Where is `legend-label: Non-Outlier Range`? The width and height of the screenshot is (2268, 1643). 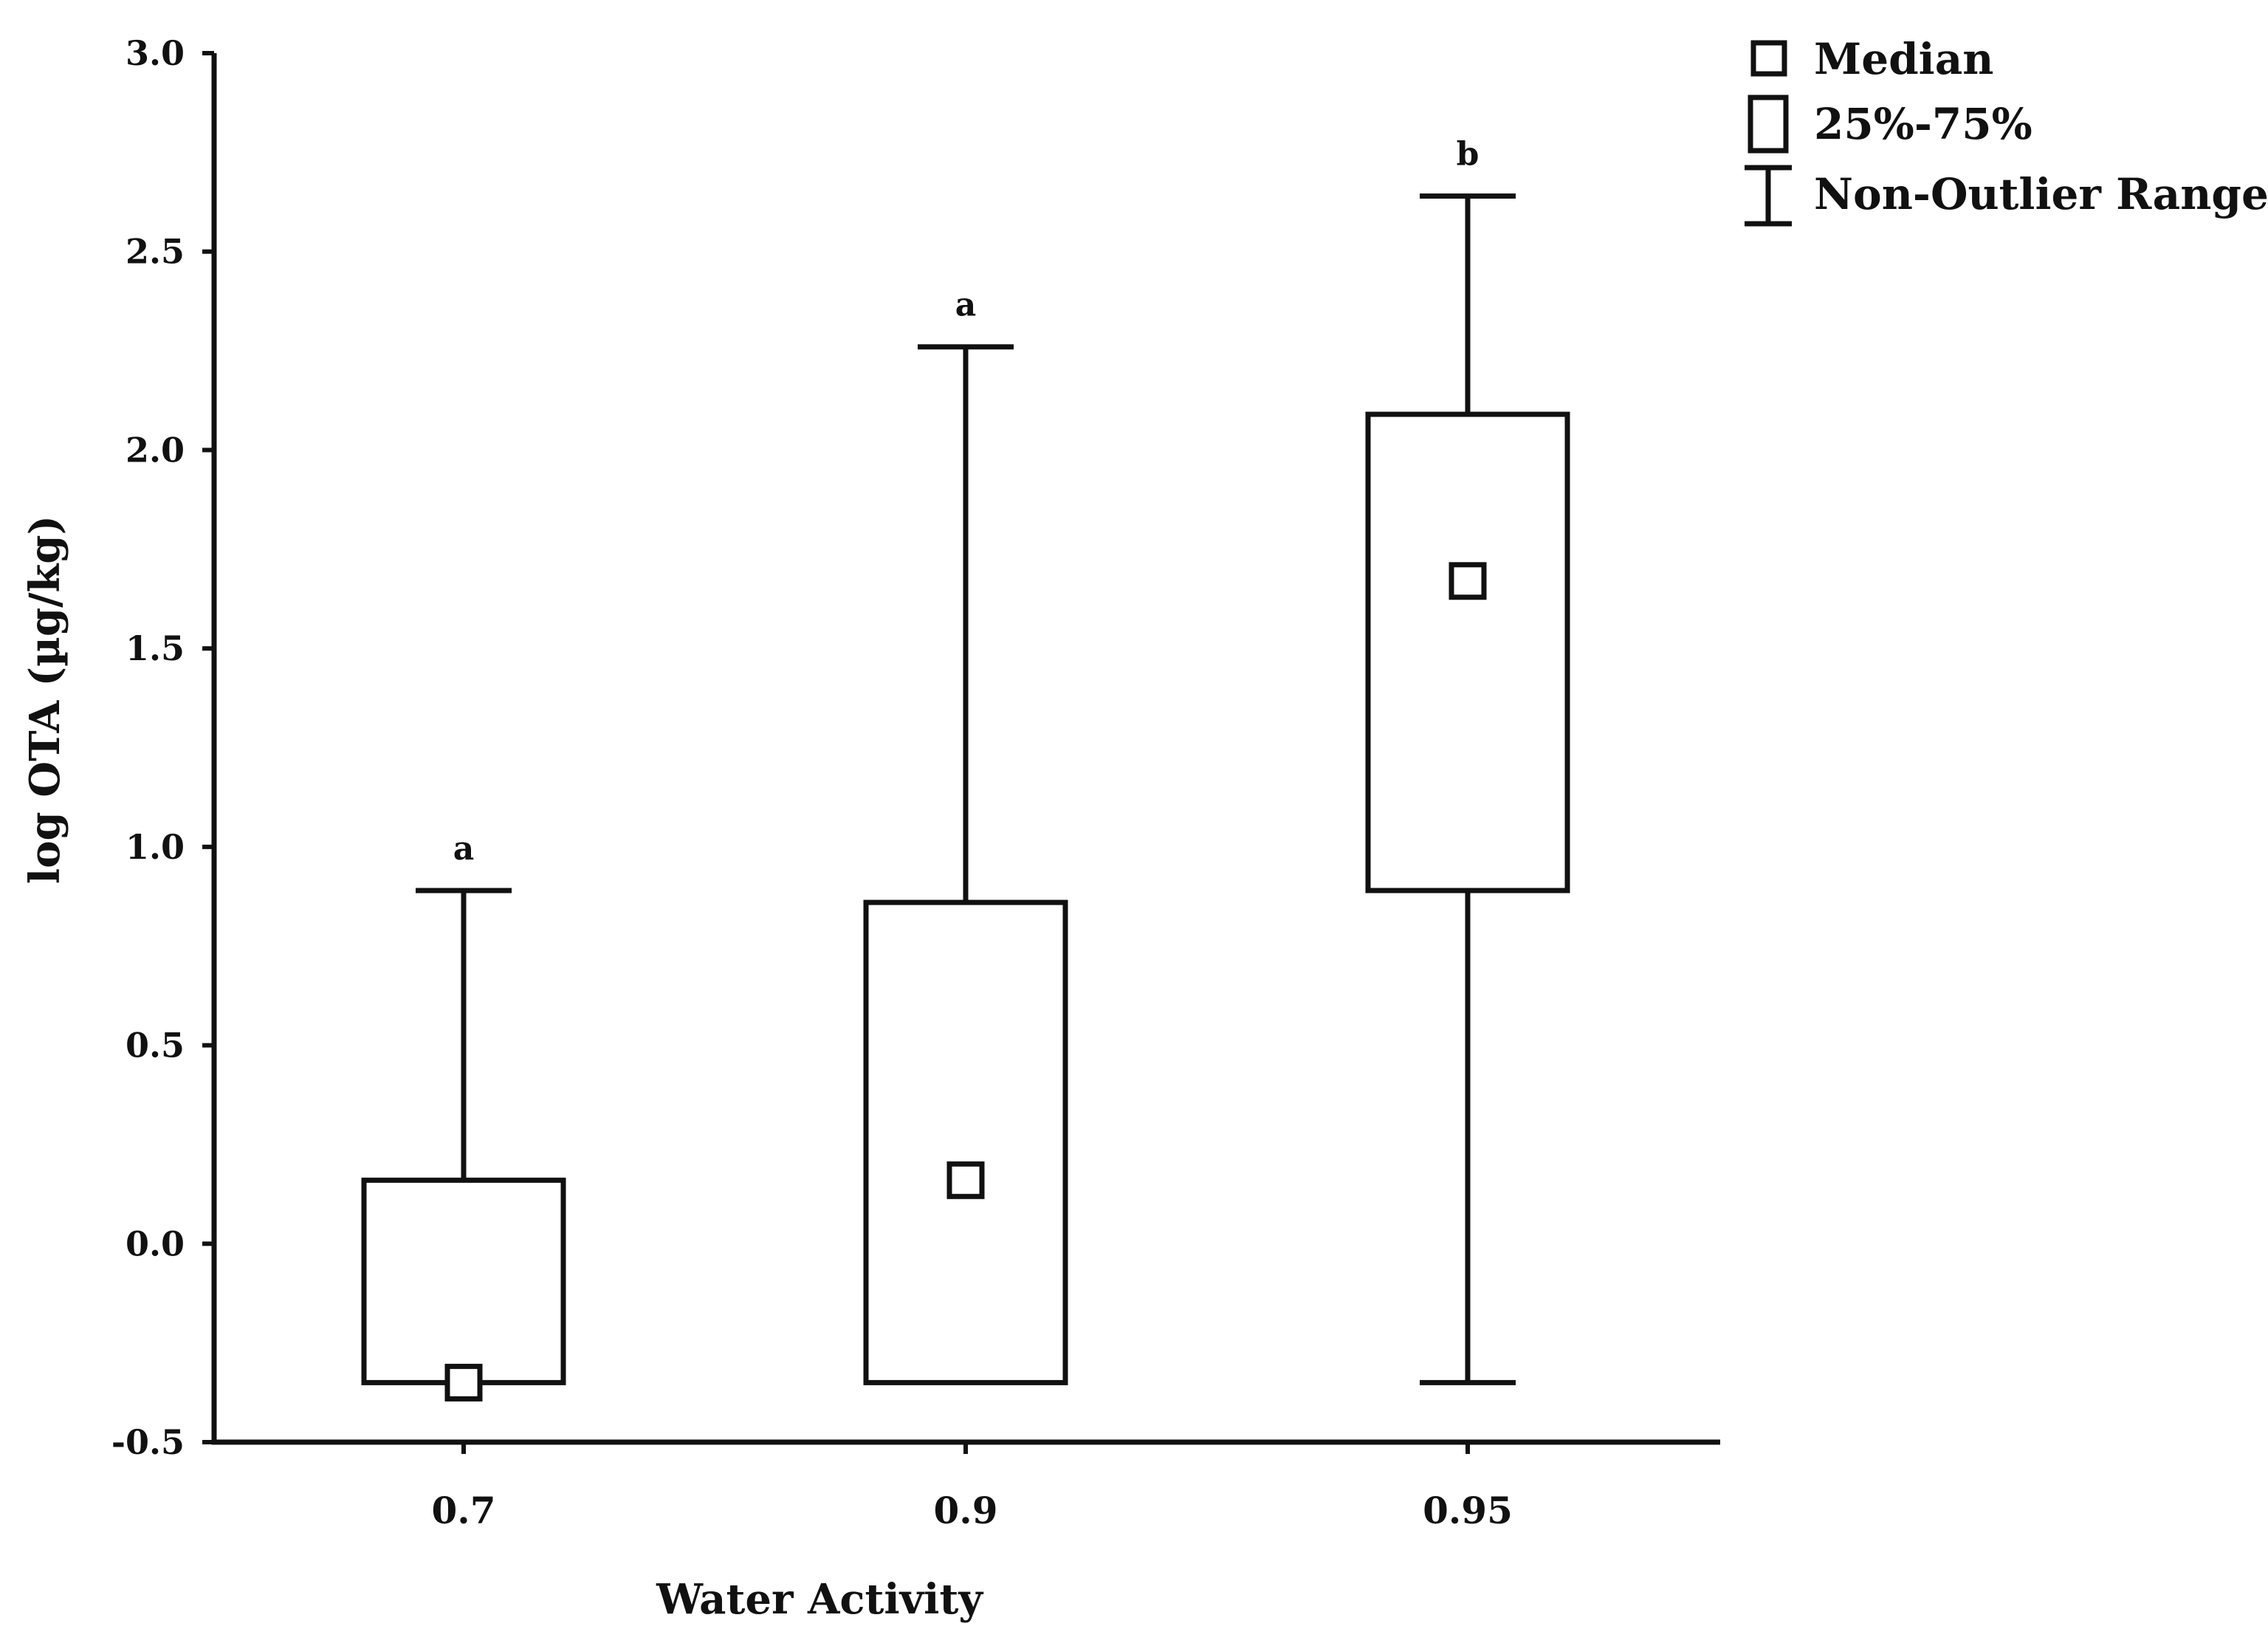
legend-label: Non-Outlier Range is located at coordinates (2041, 194).